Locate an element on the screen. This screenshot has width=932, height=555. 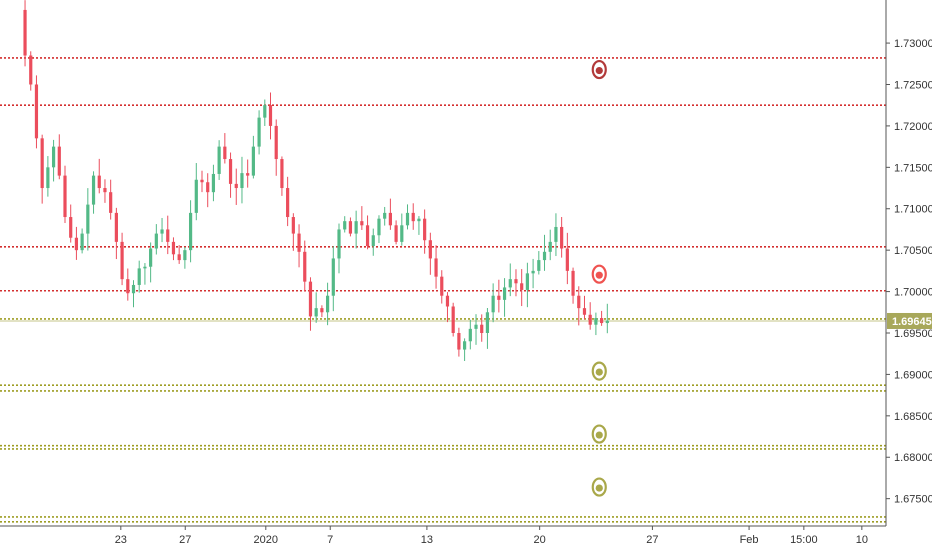
x-tick-label: 23 is located at coordinates (121, 540).